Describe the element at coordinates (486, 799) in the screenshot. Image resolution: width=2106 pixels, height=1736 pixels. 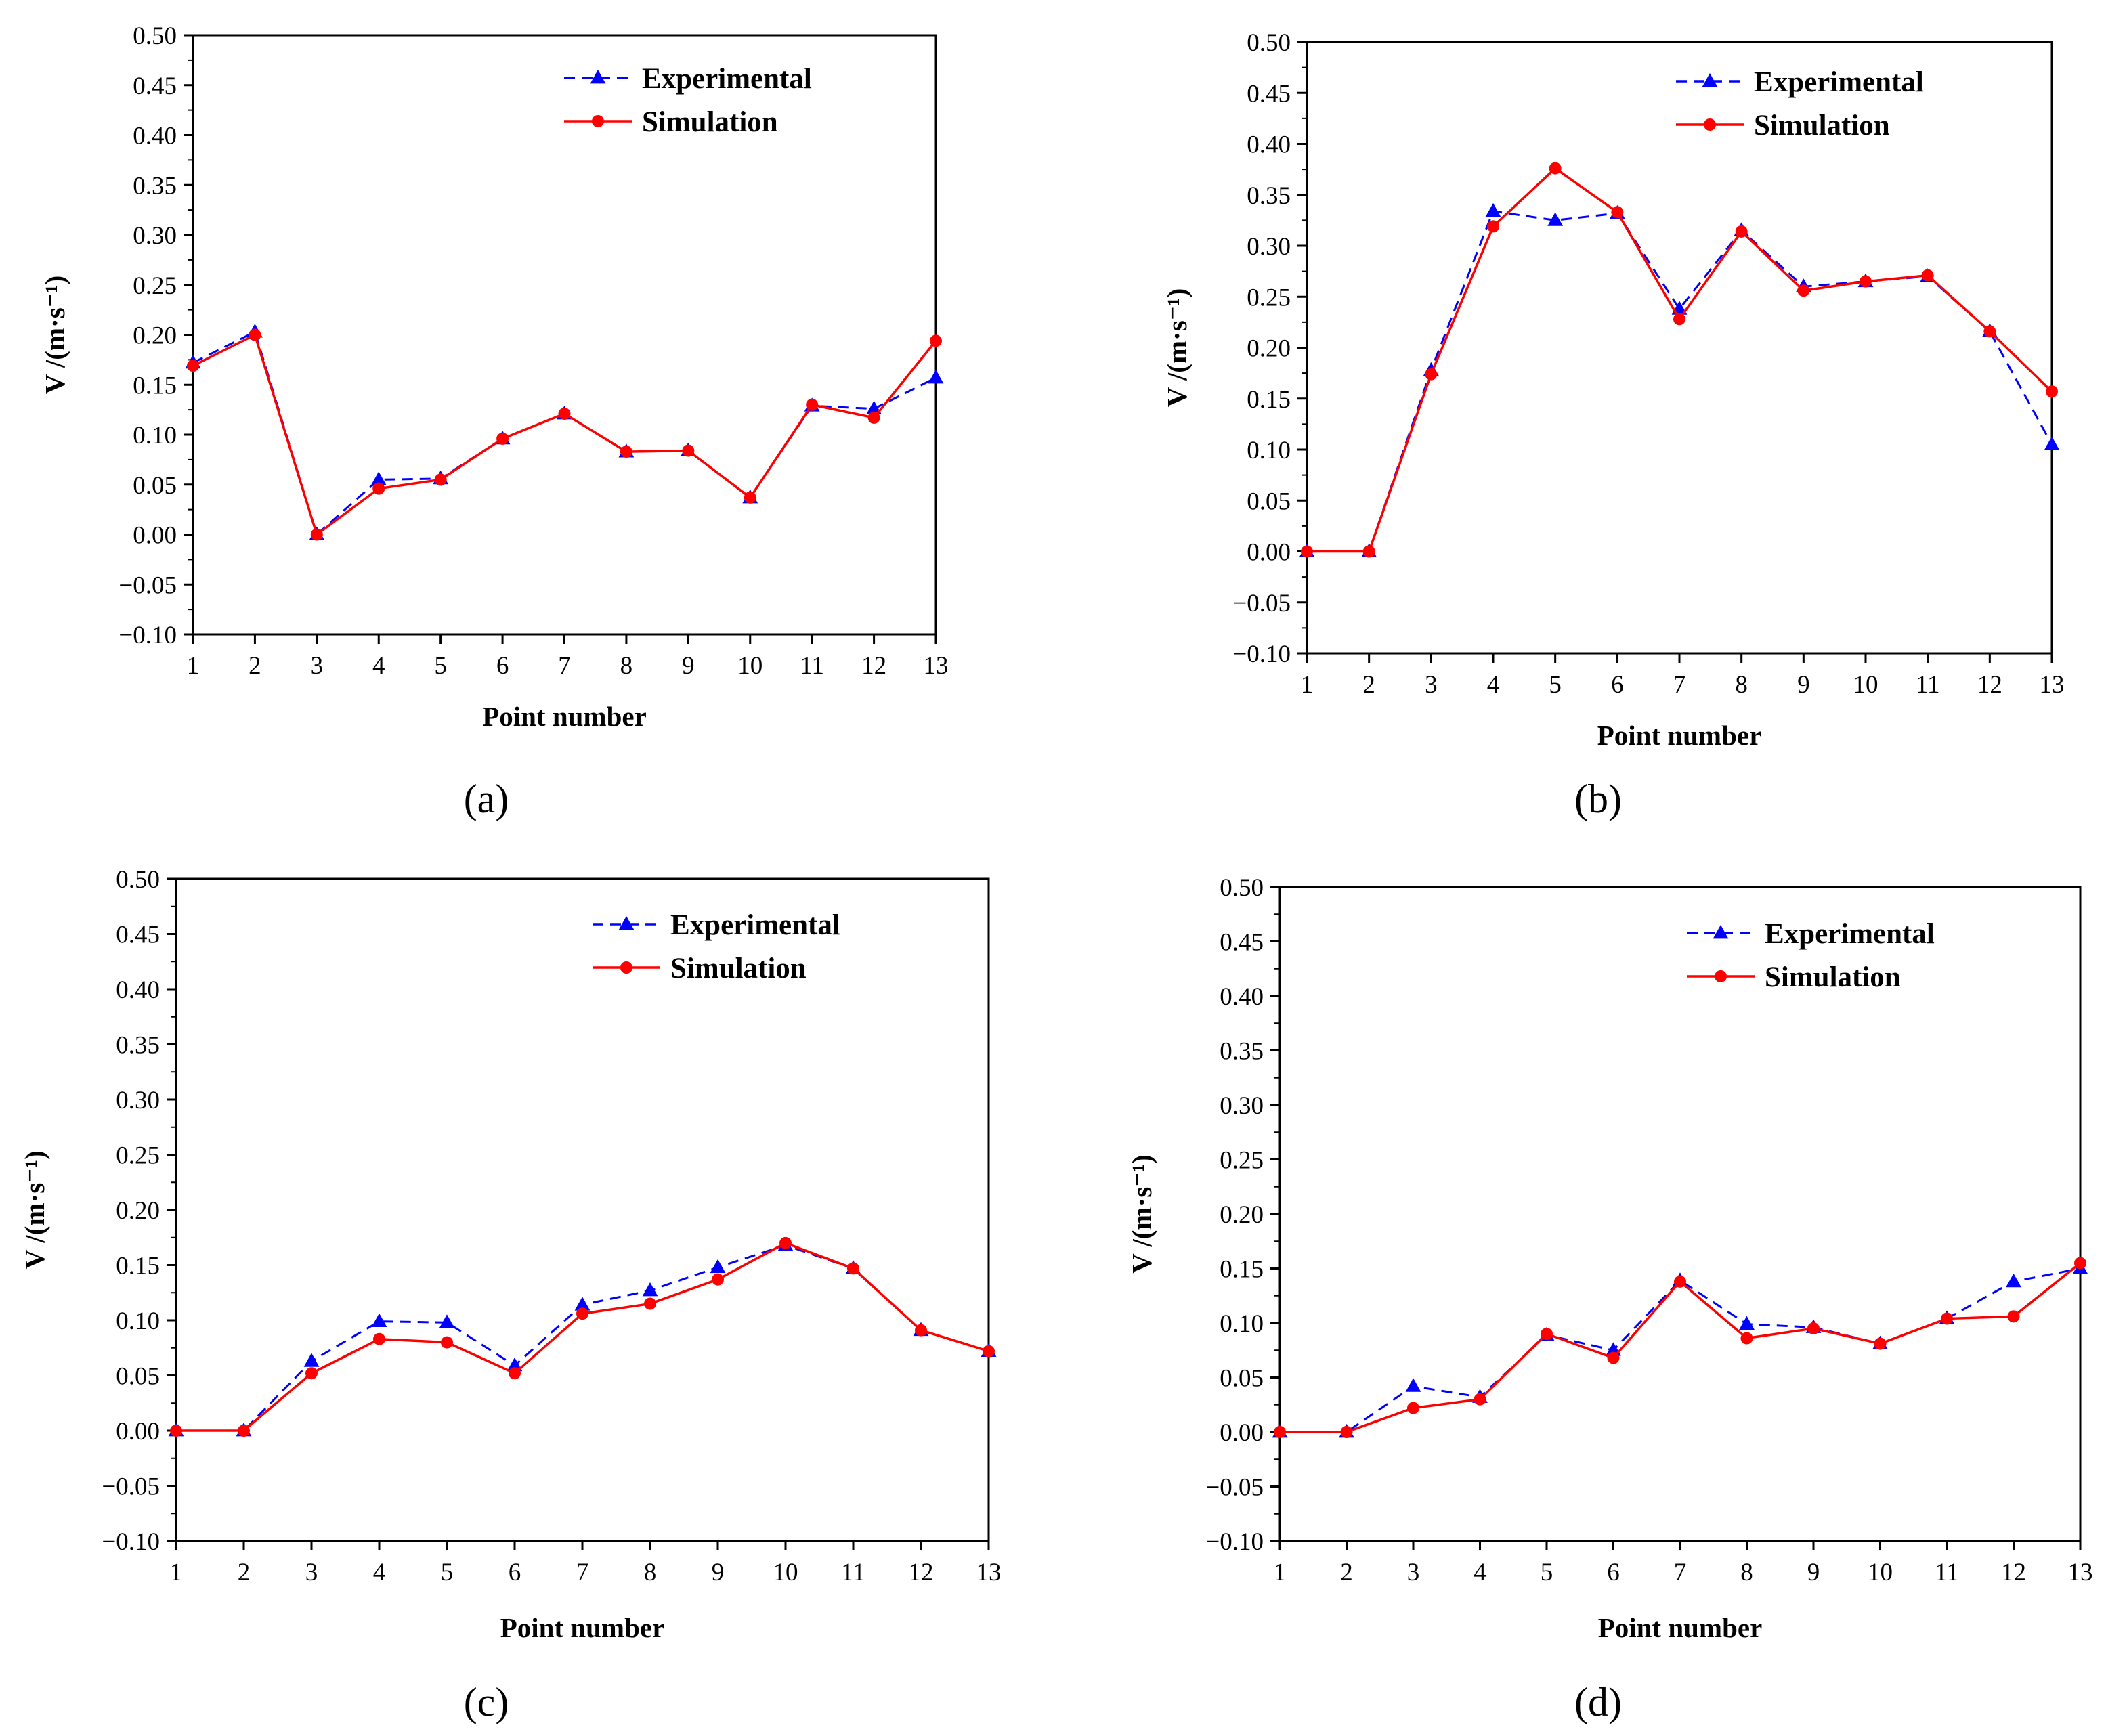
I see `panel-label: (a)` at that location.